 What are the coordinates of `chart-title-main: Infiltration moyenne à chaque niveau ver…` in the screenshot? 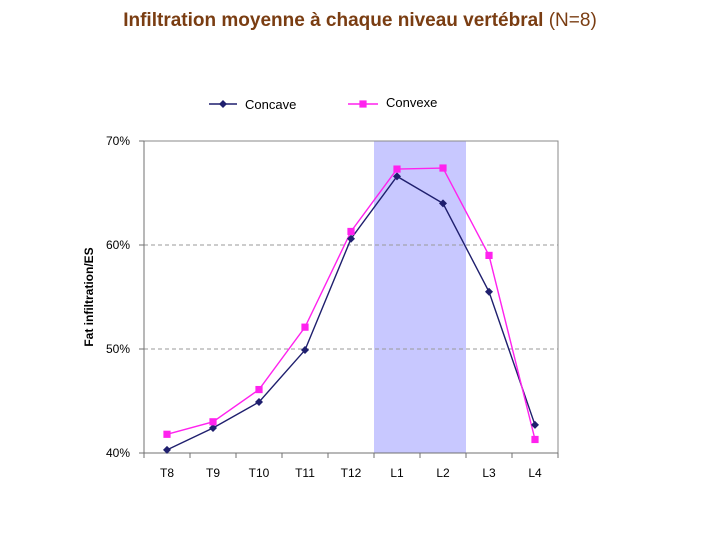 It's located at (333, 20).